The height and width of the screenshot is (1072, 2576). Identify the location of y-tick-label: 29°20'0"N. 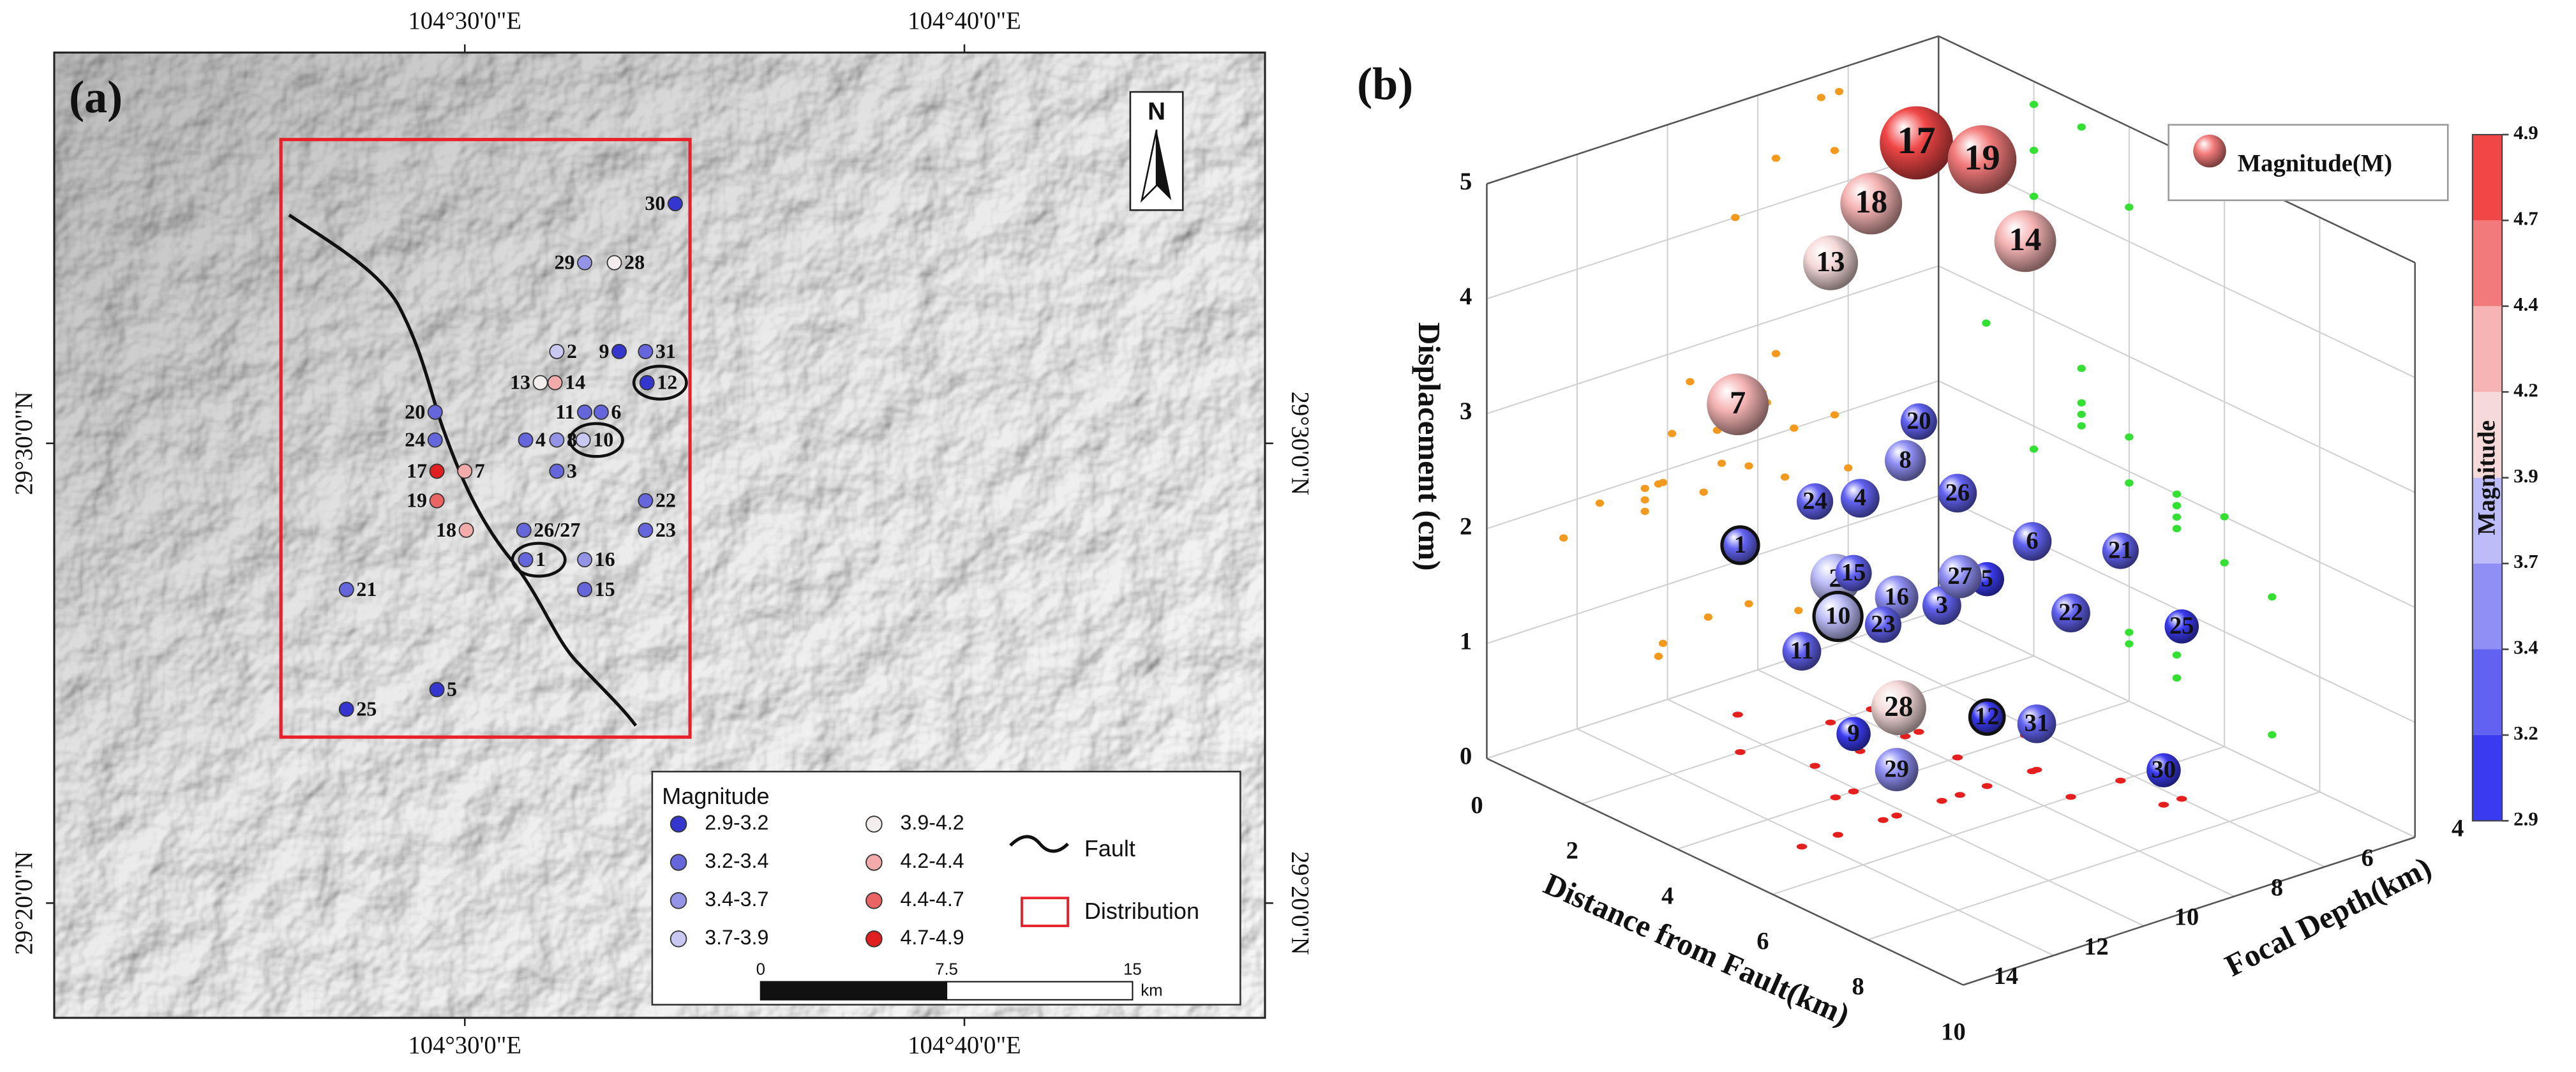
(1300, 903).